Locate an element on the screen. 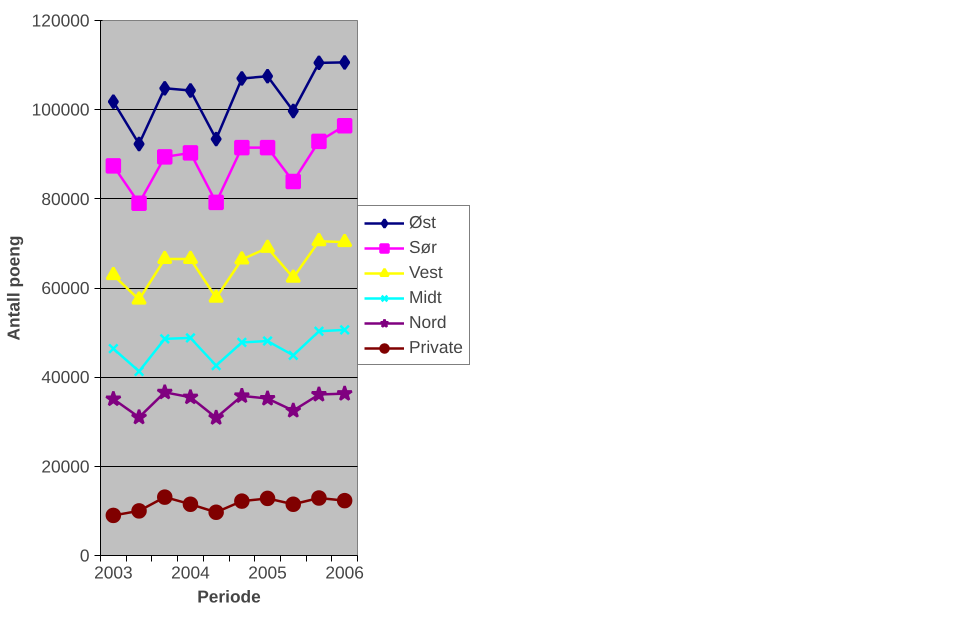 The height and width of the screenshot is (630, 955). x-tick-label: 2006 is located at coordinates (344, 572).